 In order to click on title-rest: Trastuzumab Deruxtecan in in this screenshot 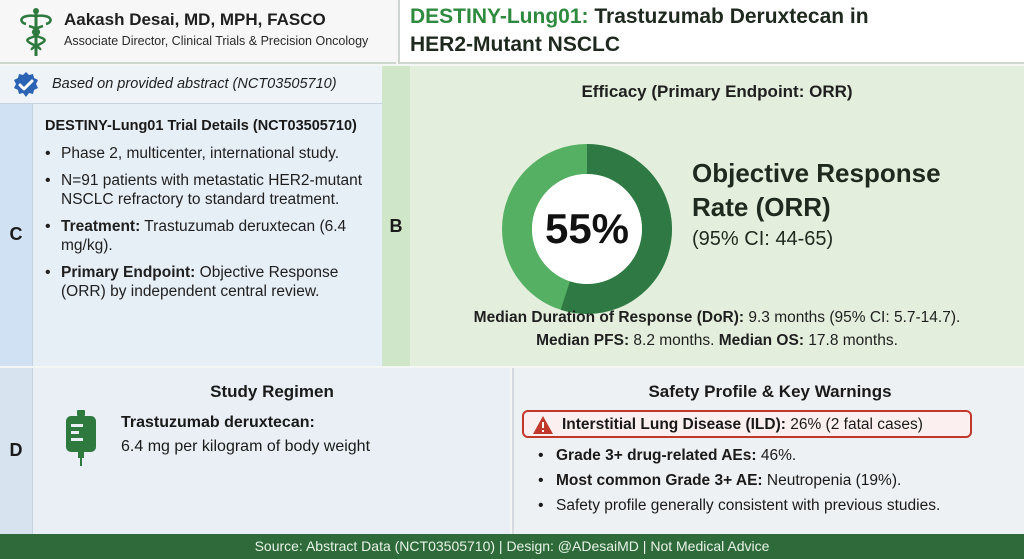, I will do `click(728, 16)`.